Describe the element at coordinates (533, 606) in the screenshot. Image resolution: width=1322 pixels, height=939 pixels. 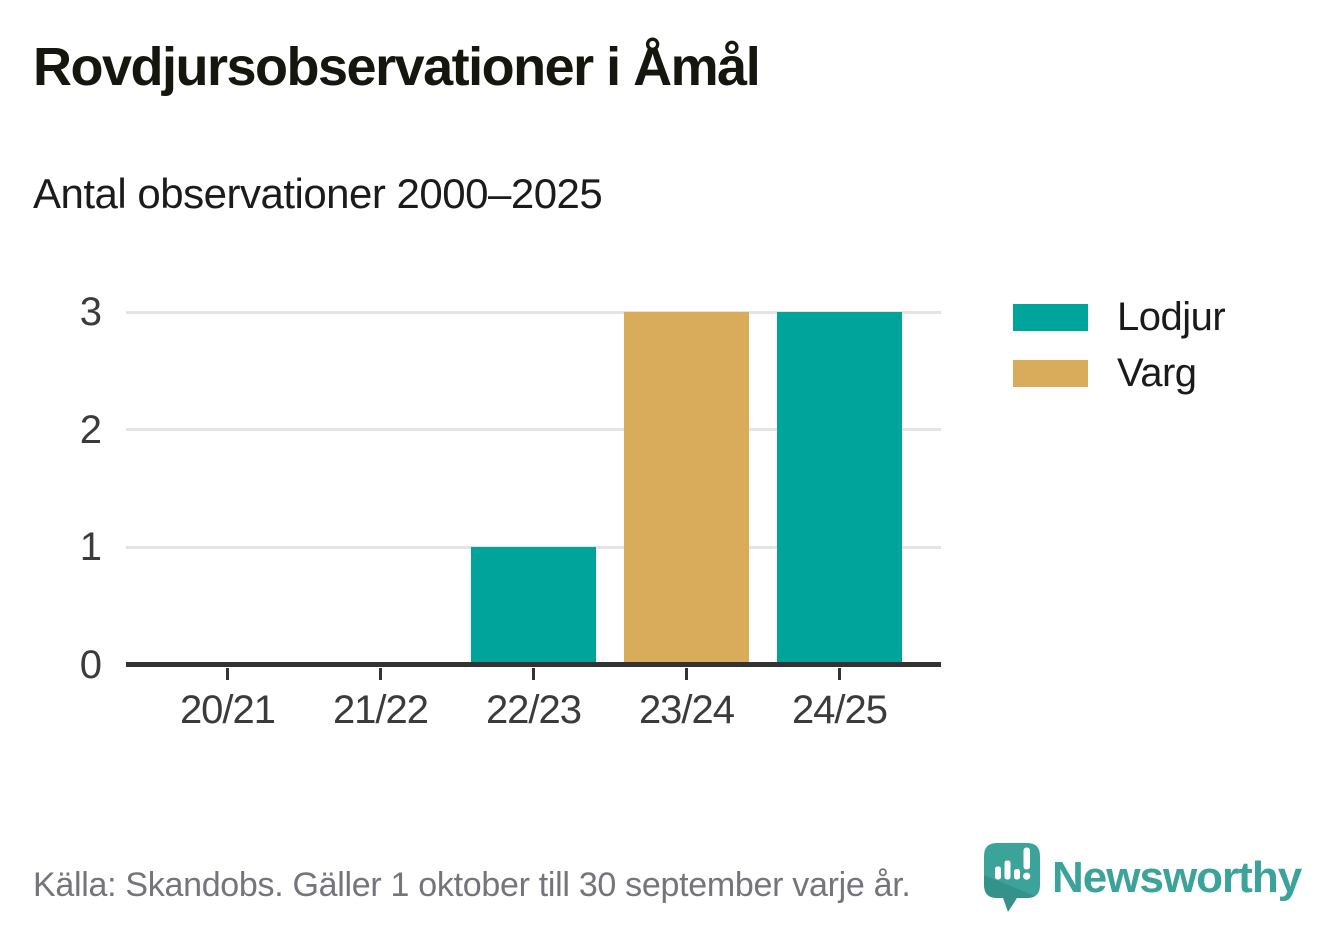
I see `bar-22/23-lodjur` at that location.